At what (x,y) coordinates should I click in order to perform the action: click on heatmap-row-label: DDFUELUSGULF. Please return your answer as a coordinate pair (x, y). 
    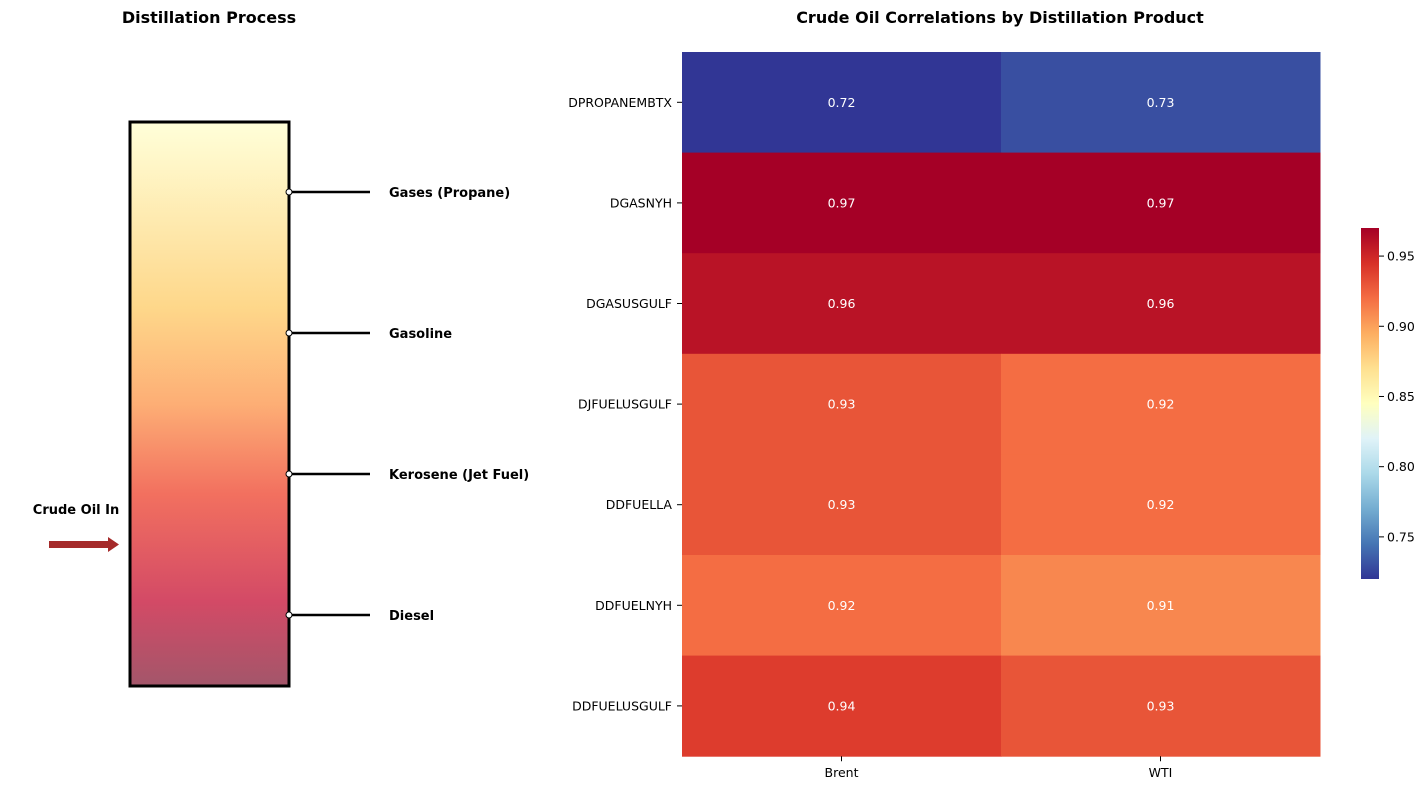
    Looking at the image, I should click on (622, 705).